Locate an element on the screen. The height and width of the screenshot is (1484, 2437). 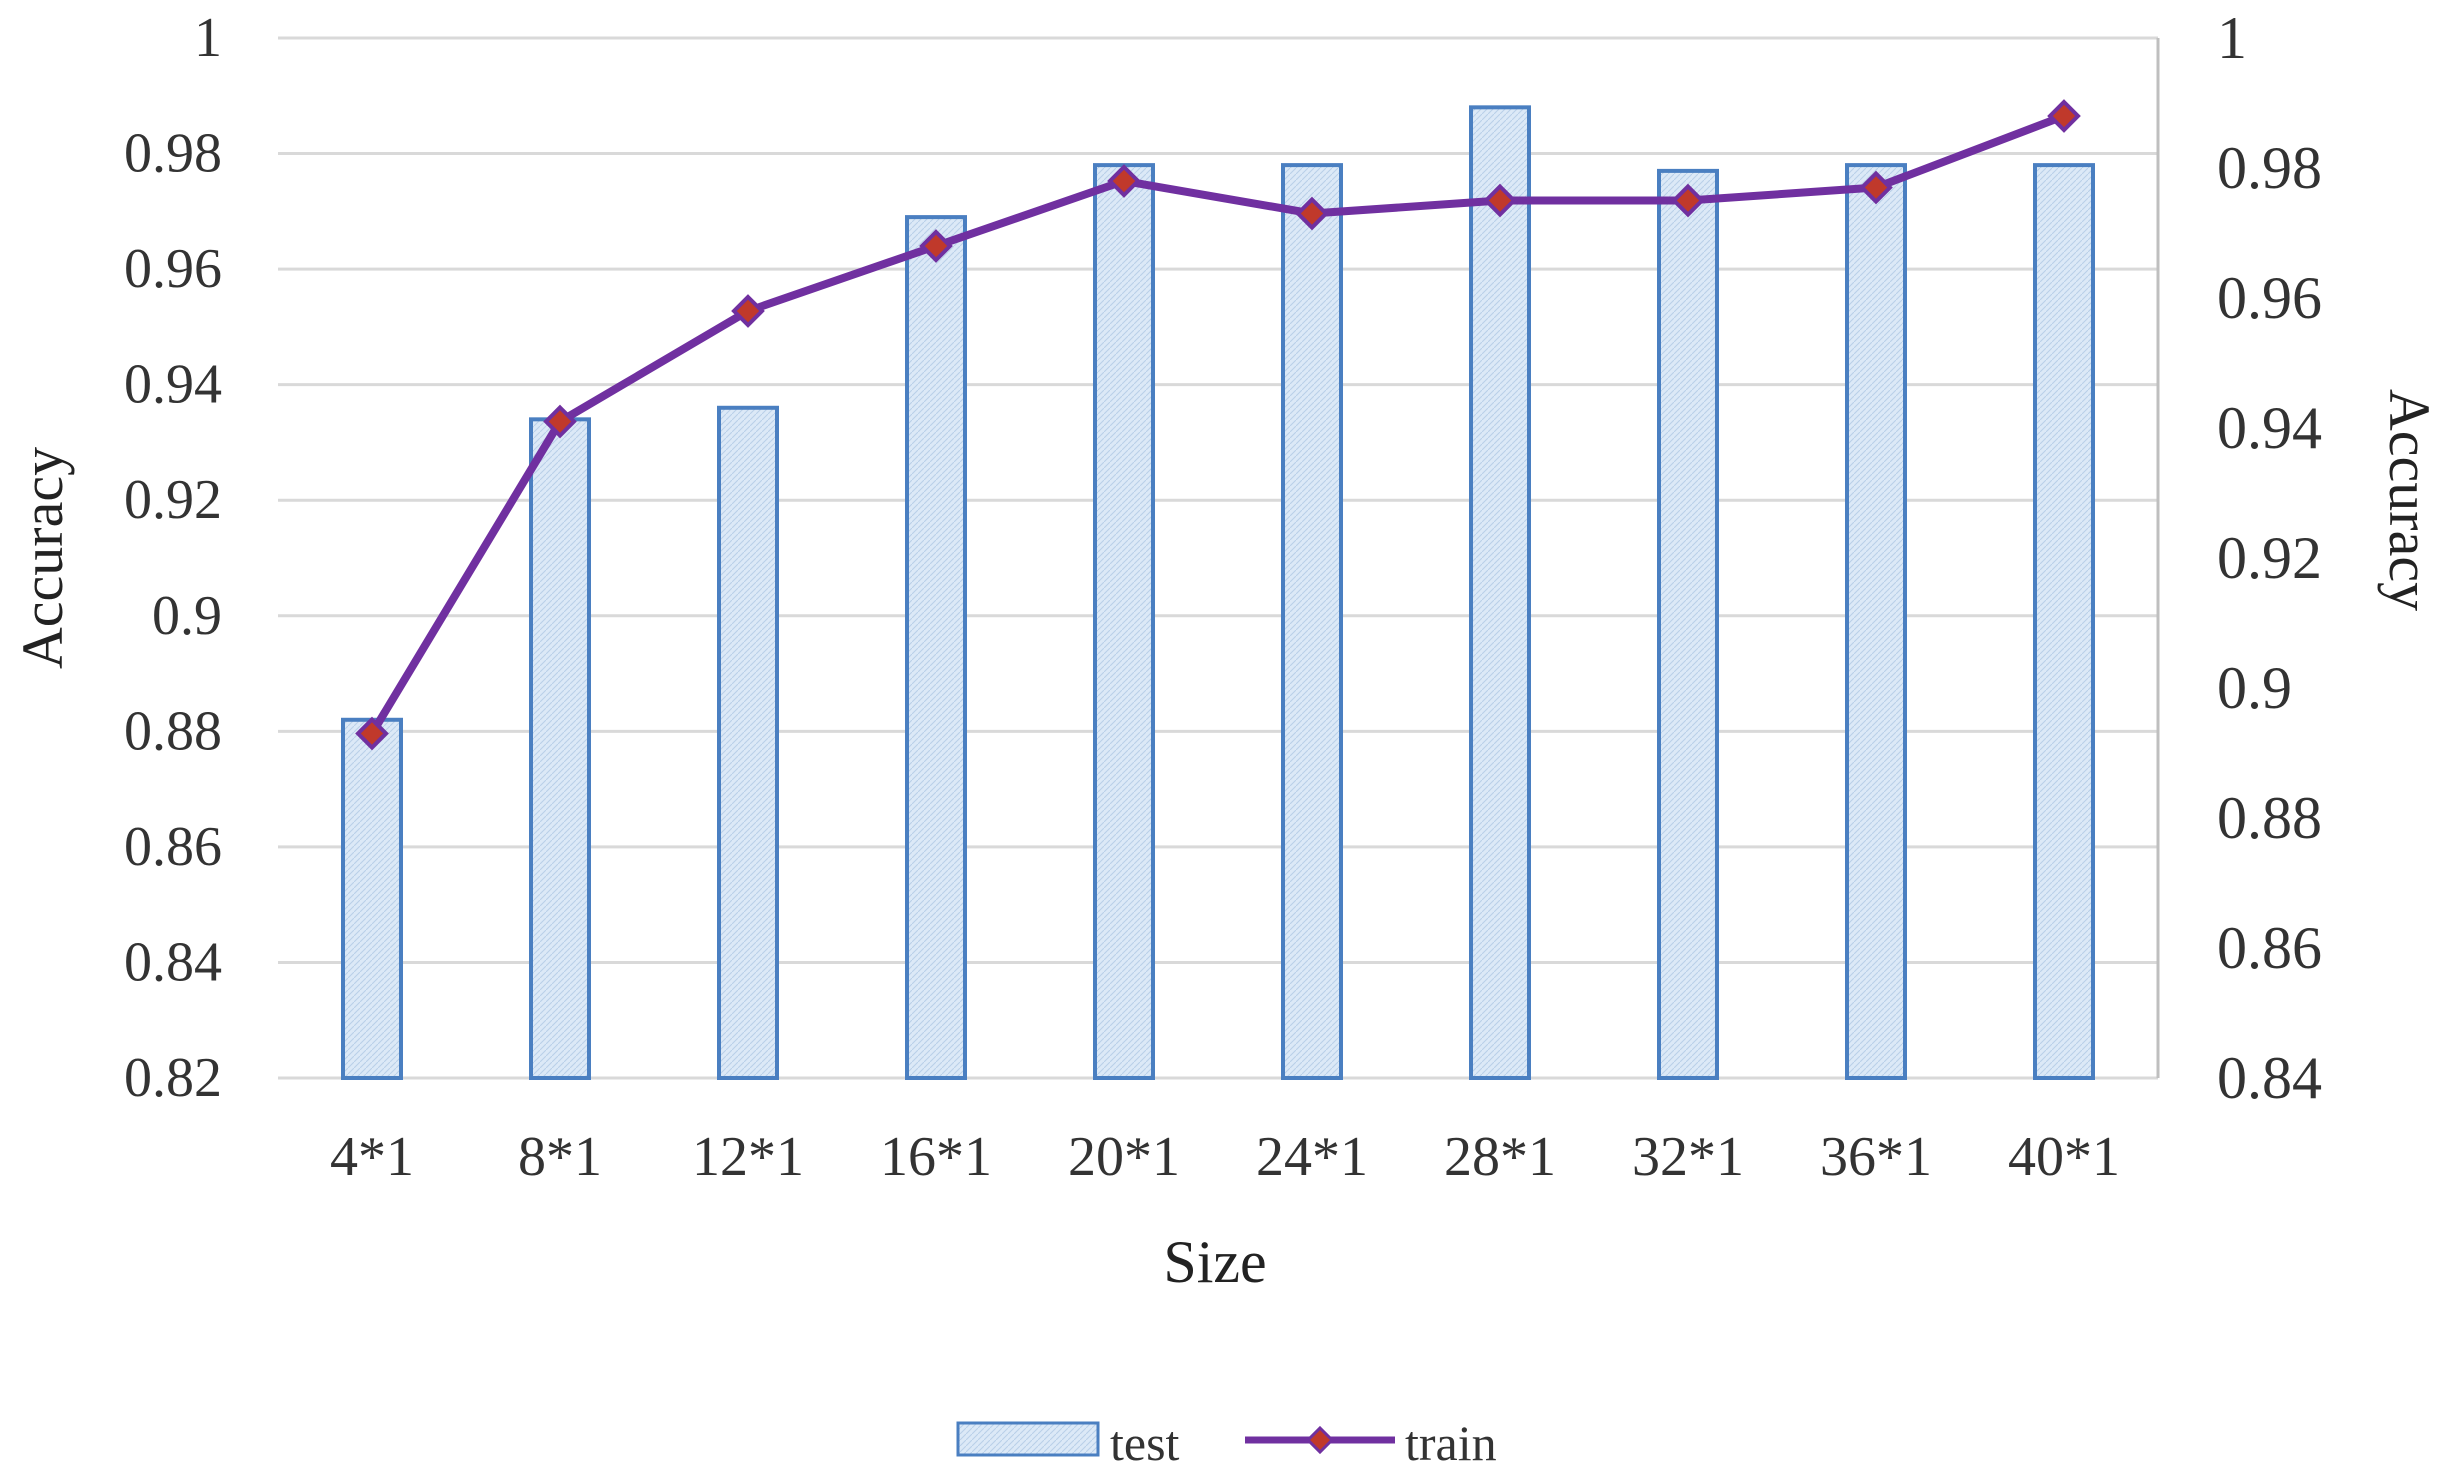
x-tick-label: 16*1 is located at coordinates (936, 1157).